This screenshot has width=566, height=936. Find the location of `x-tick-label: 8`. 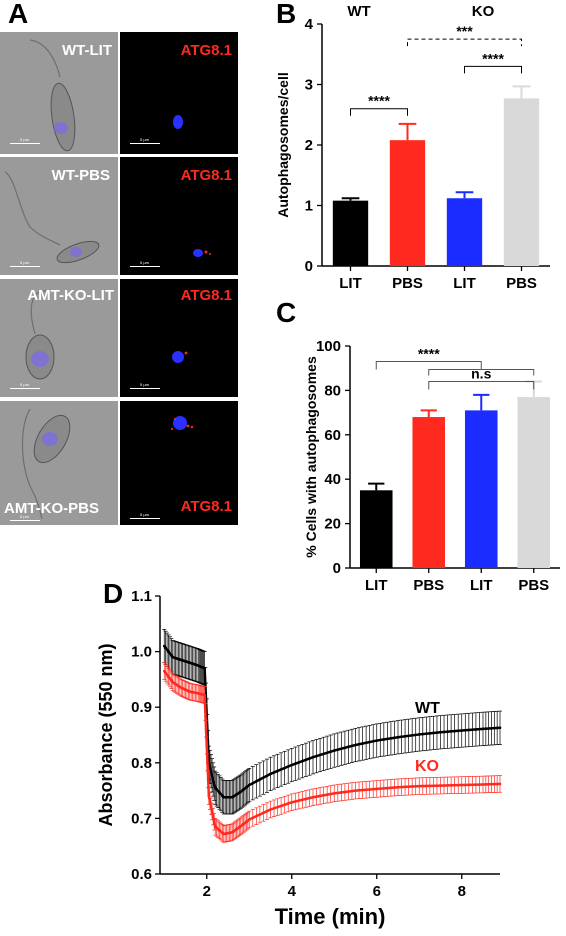

x-tick-label: 8 is located at coordinates (462, 891).